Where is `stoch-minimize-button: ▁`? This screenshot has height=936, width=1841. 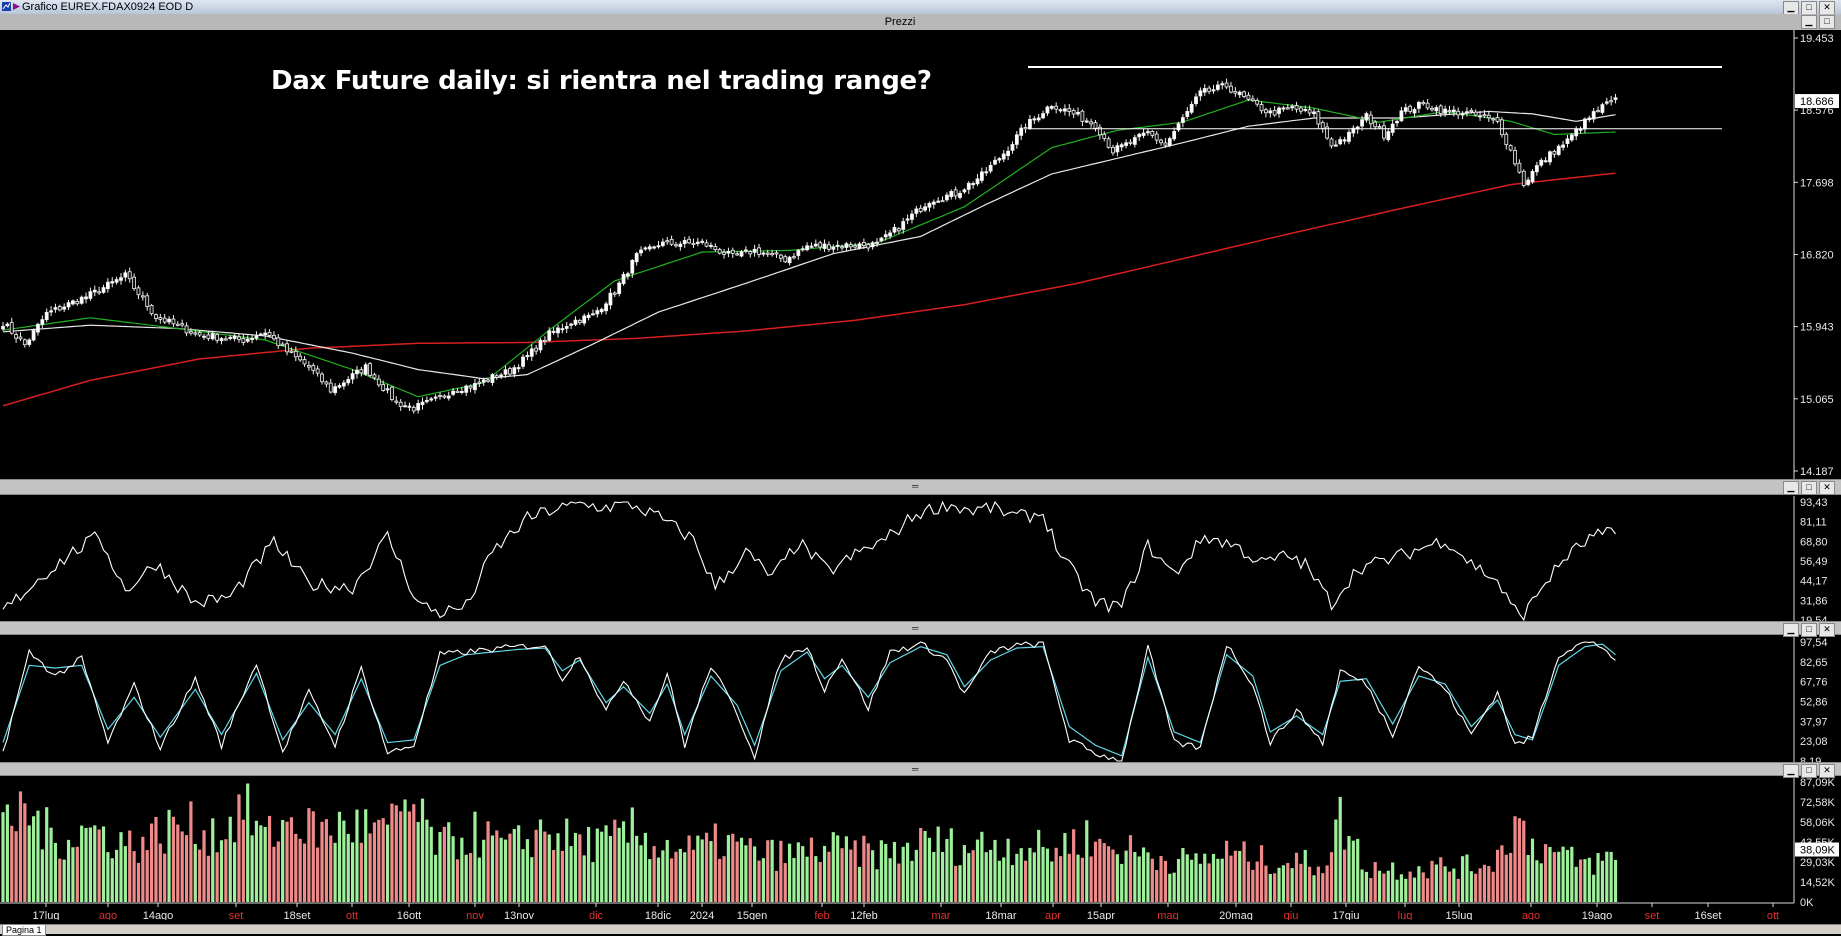
stoch-minimize-button: ▁ is located at coordinates (1791, 630).